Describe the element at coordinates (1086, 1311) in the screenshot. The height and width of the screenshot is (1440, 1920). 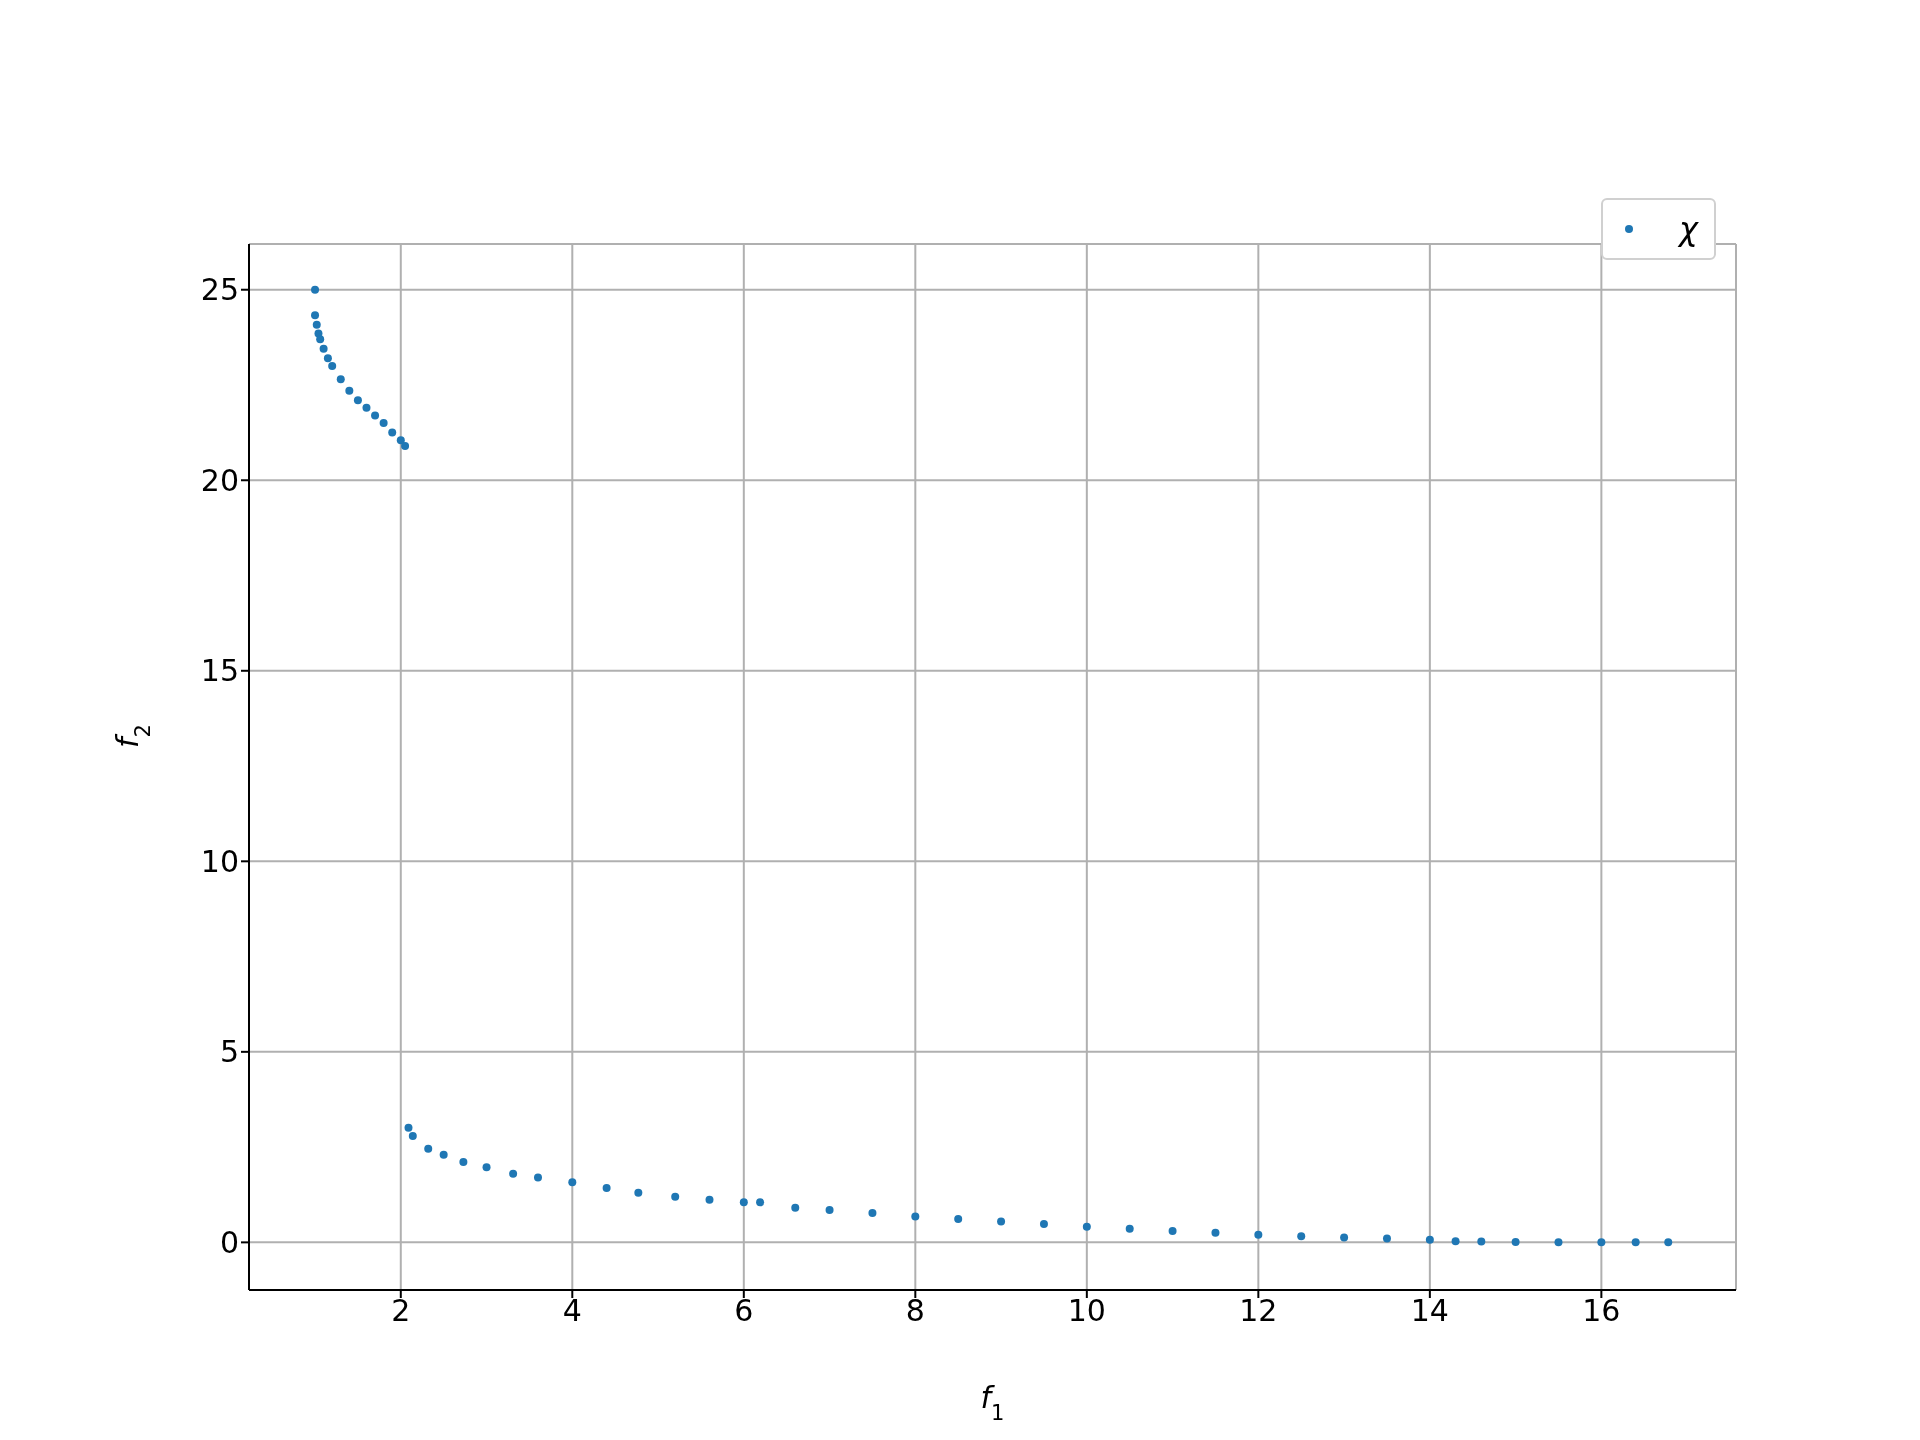
I see `x-tick-label: 10` at that location.